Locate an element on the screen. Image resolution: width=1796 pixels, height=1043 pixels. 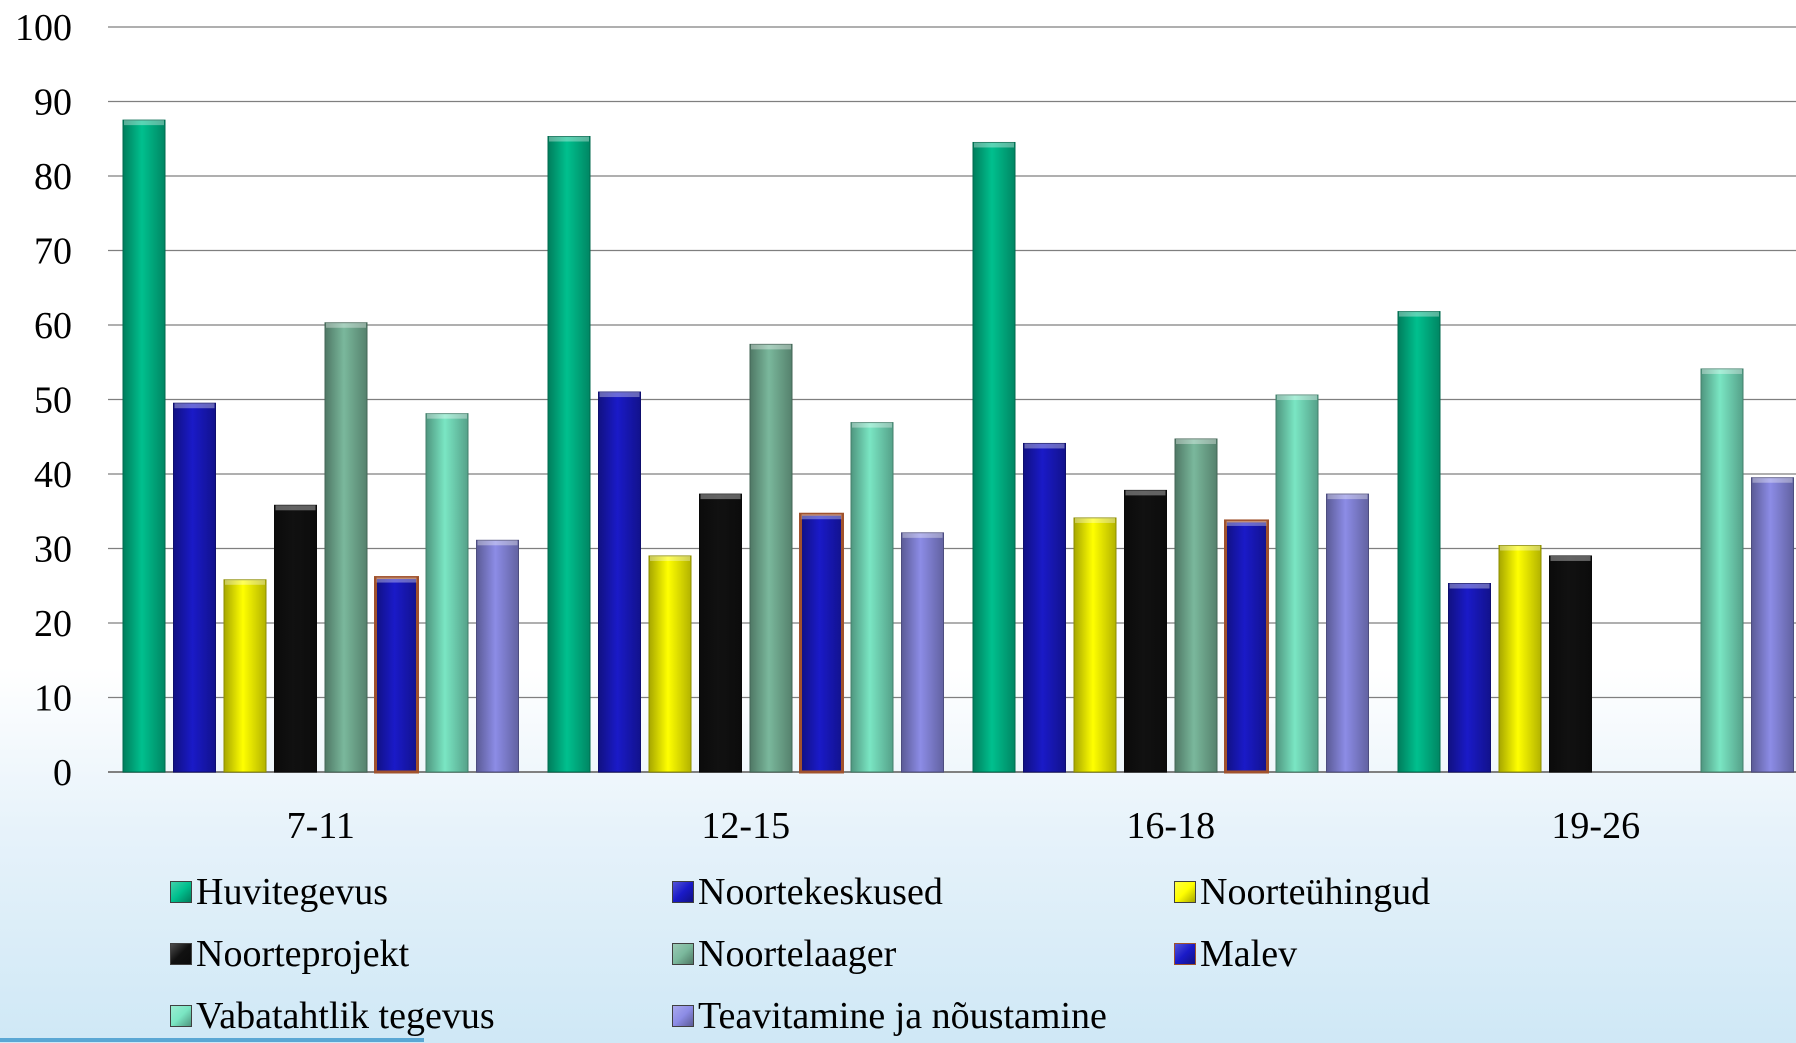
legend-item: Teavitamine ja nõustamine is located at coordinates (923, 1016).